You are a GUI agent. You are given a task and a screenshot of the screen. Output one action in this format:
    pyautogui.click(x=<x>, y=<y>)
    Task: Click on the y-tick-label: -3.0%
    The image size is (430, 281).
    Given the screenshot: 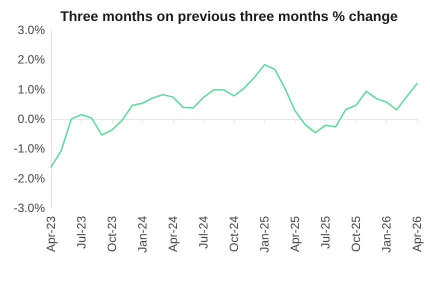 What is the action you would take?
    pyautogui.click(x=30, y=208)
    